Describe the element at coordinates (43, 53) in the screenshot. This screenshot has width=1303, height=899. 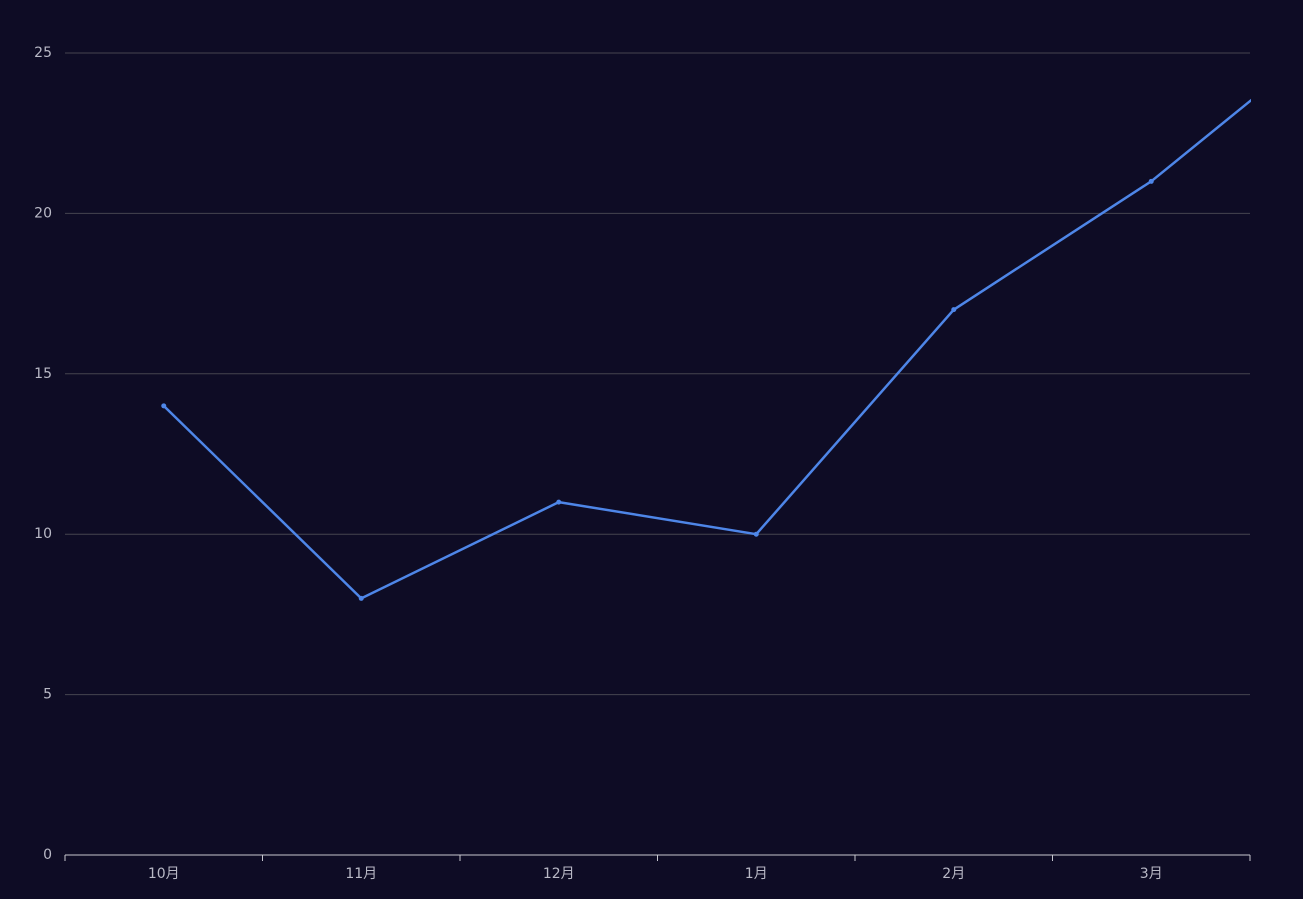
I see `y-tick-label: 25` at that location.